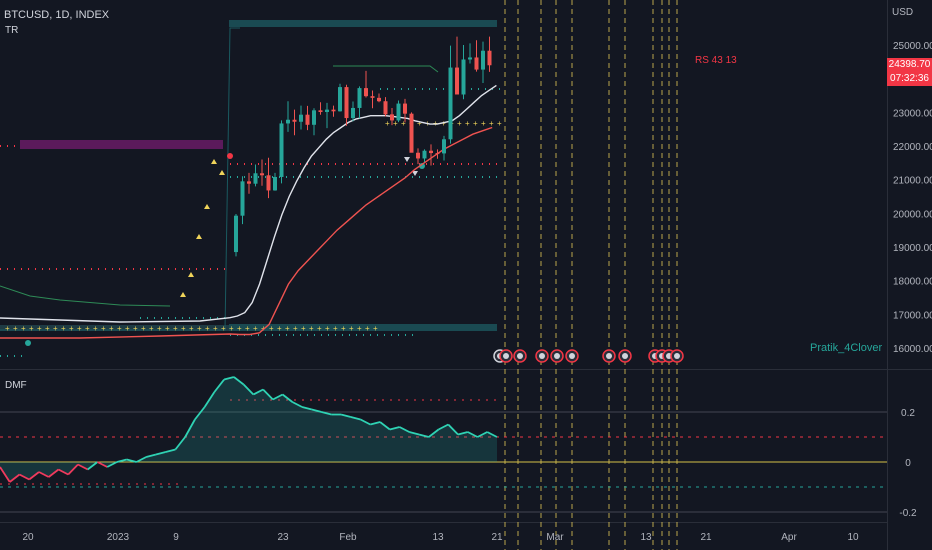 The width and height of the screenshot is (932, 550). Describe the element at coordinates (248, 429) in the screenshot. I see `dmf-area` at that location.